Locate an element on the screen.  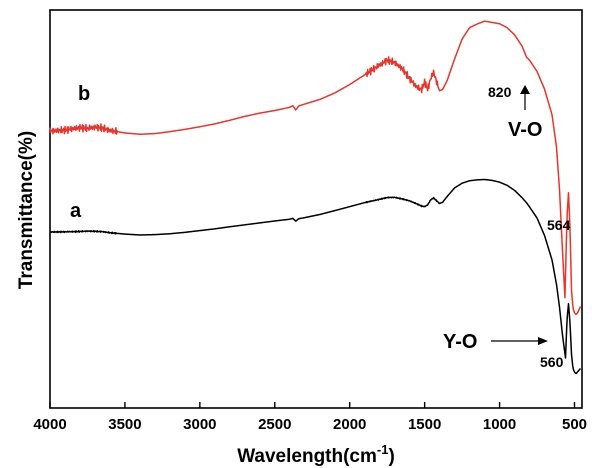
y-axis-title: Transmittance(%) is located at coordinates (26, 210).